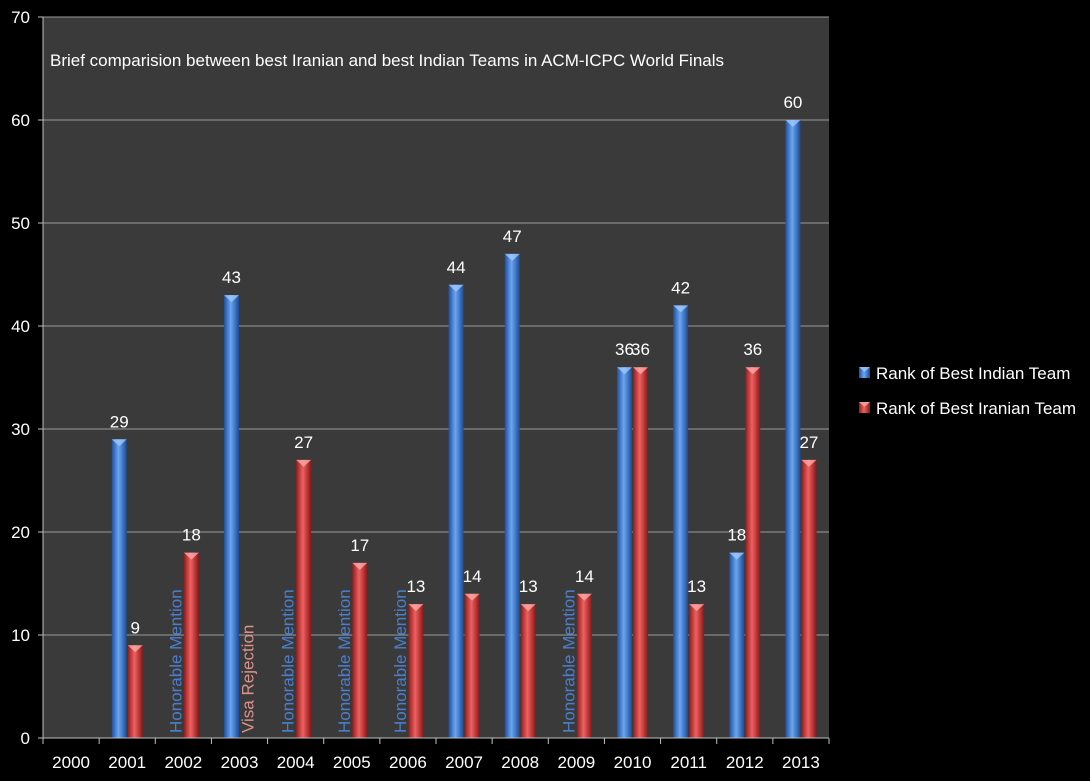 The image size is (1090, 781). What do you see at coordinates (408, 762) in the screenshot?
I see `x-tick-label: 2006` at bounding box center [408, 762].